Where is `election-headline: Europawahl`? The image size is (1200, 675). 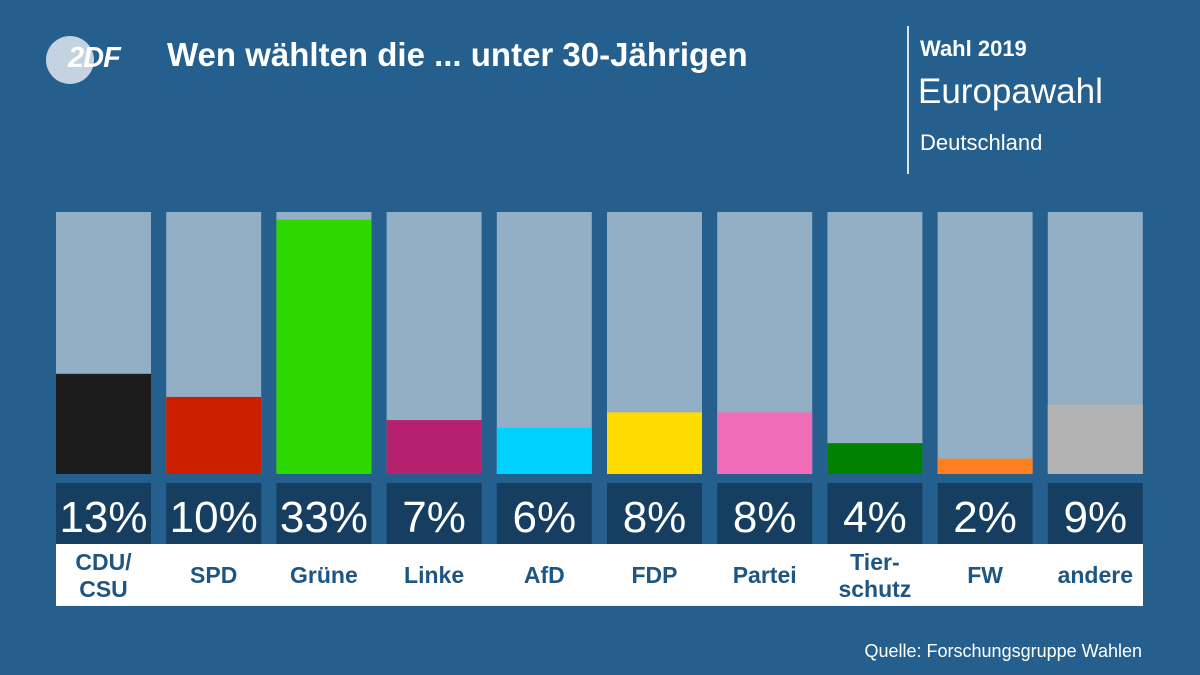 election-headline: Europawahl is located at coordinates (1010, 91).